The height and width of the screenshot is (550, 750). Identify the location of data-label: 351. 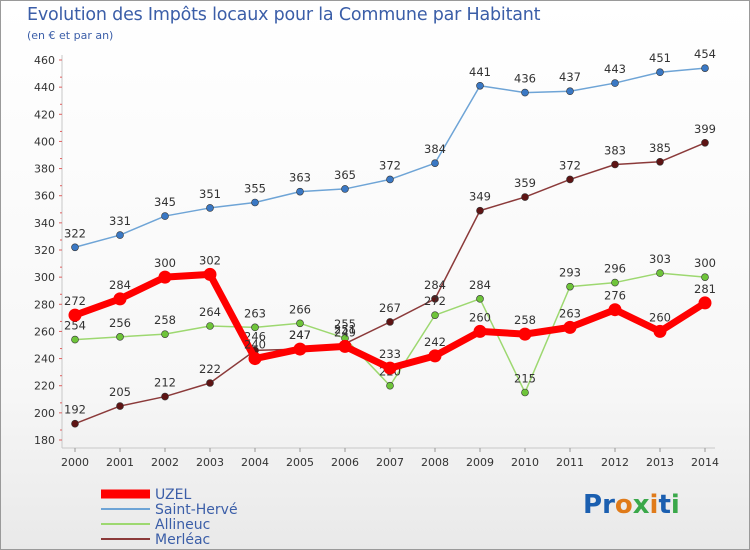
(210, 194).